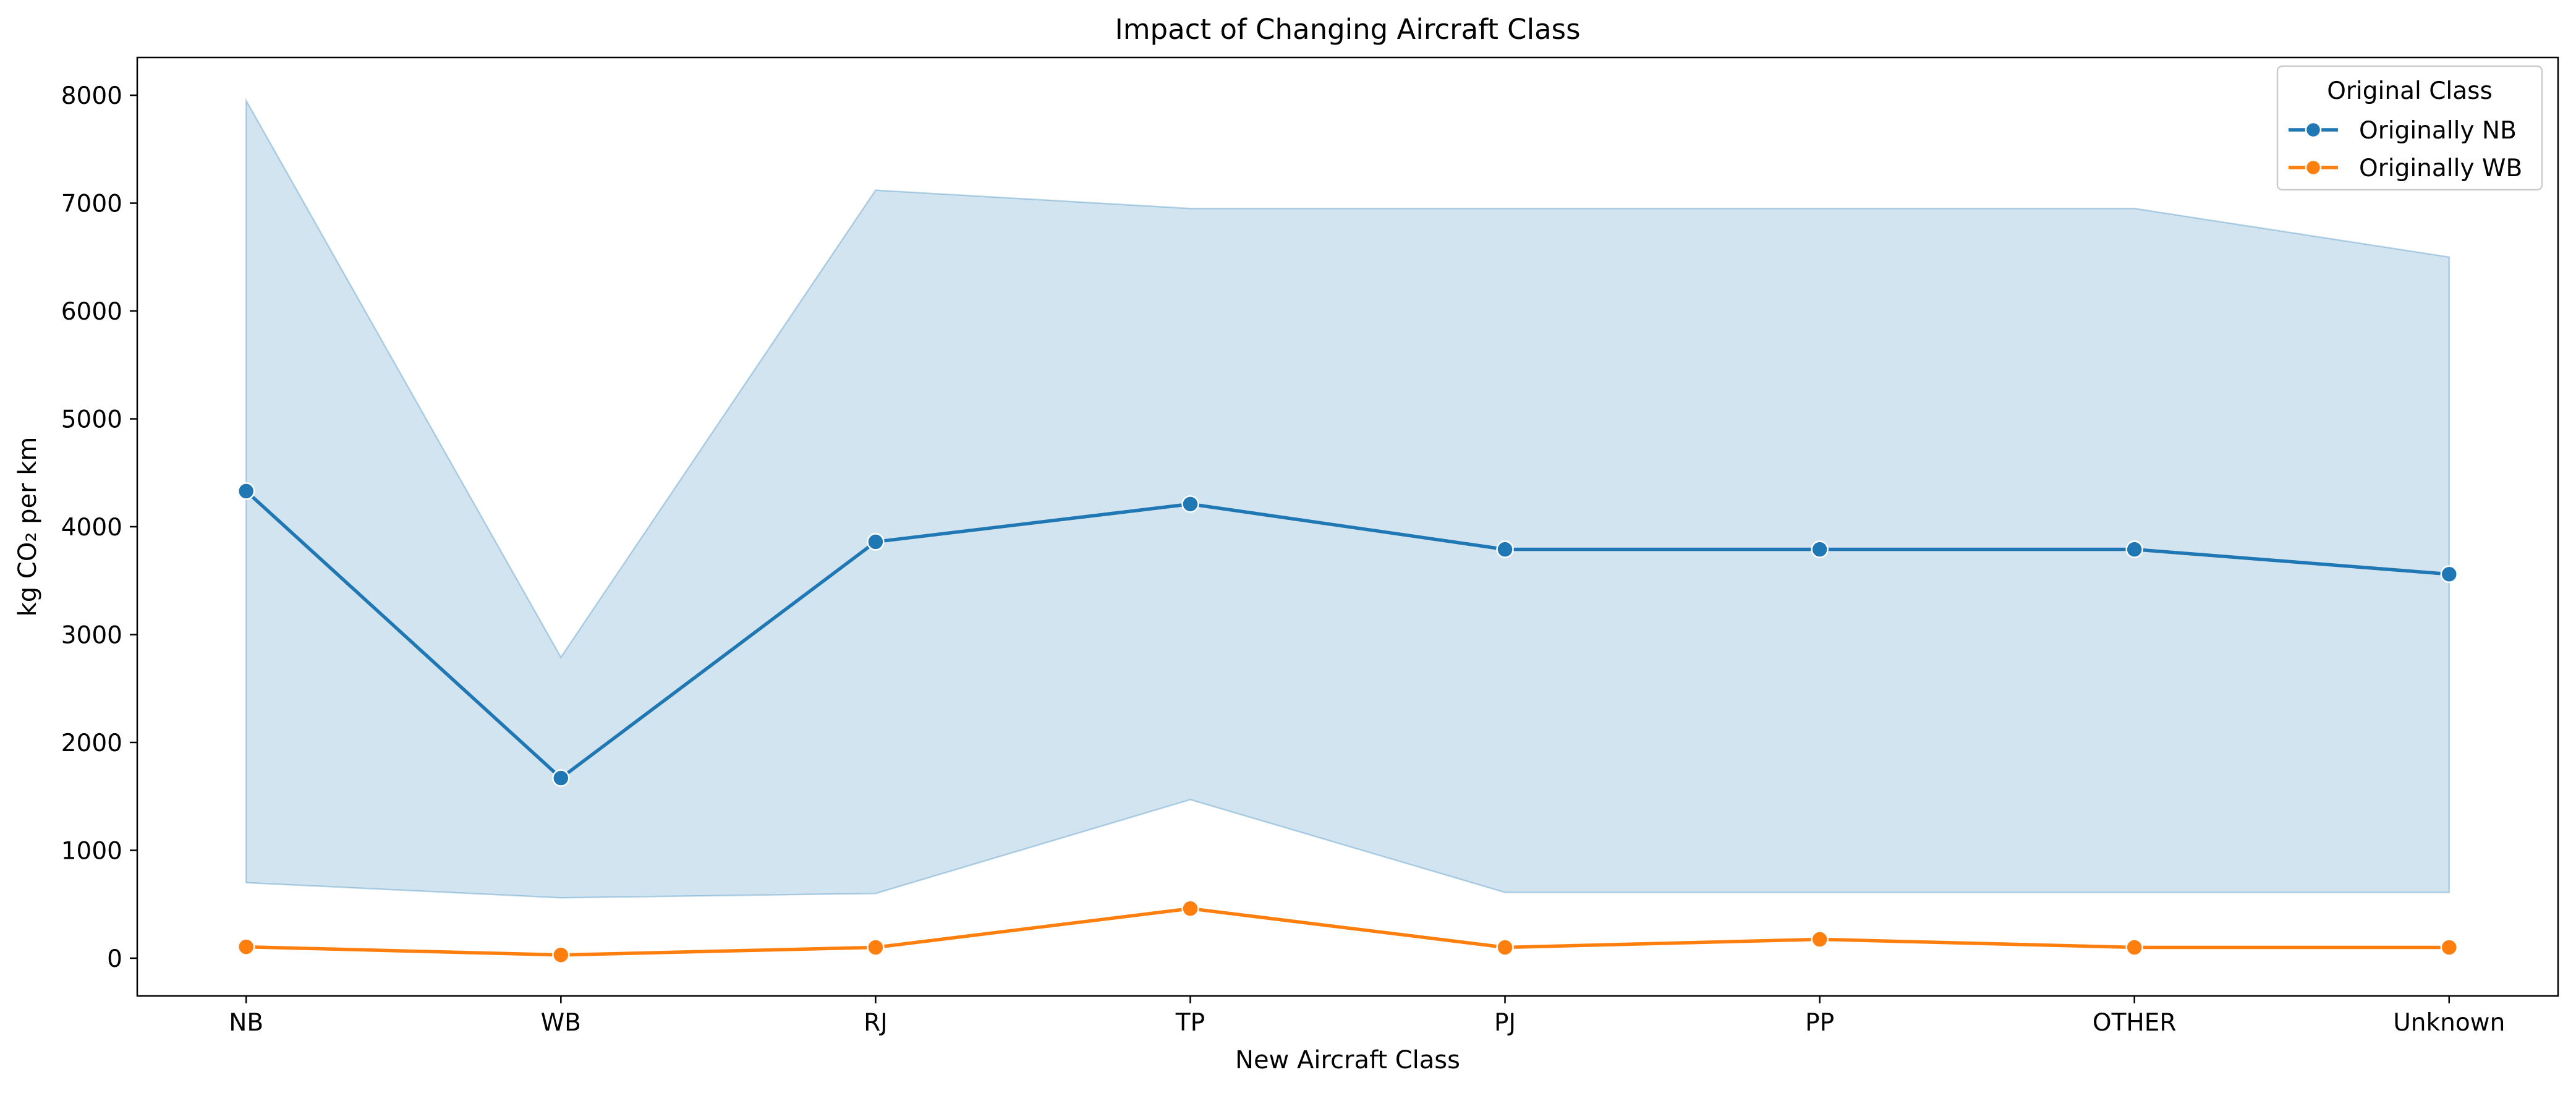 The image size is (2576, 1093). I want to click on y-tick-label: 5000, so click(91, 420).